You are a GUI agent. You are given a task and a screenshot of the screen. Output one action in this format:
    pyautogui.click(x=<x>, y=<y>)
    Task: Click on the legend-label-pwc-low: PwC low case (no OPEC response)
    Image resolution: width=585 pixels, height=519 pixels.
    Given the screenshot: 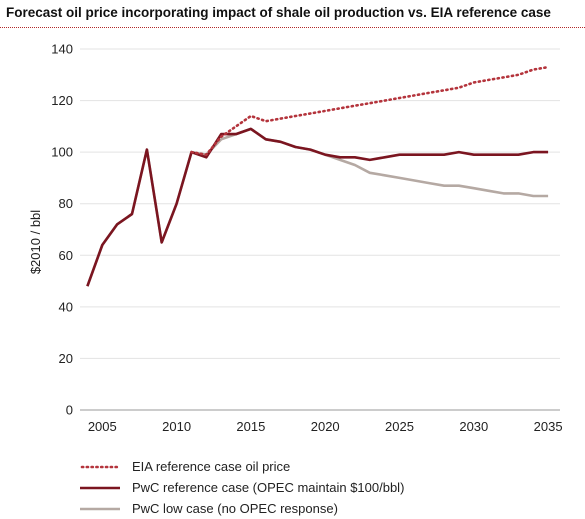 What is the action you would take?
    pyautogui.click(x=235, y=508)
    